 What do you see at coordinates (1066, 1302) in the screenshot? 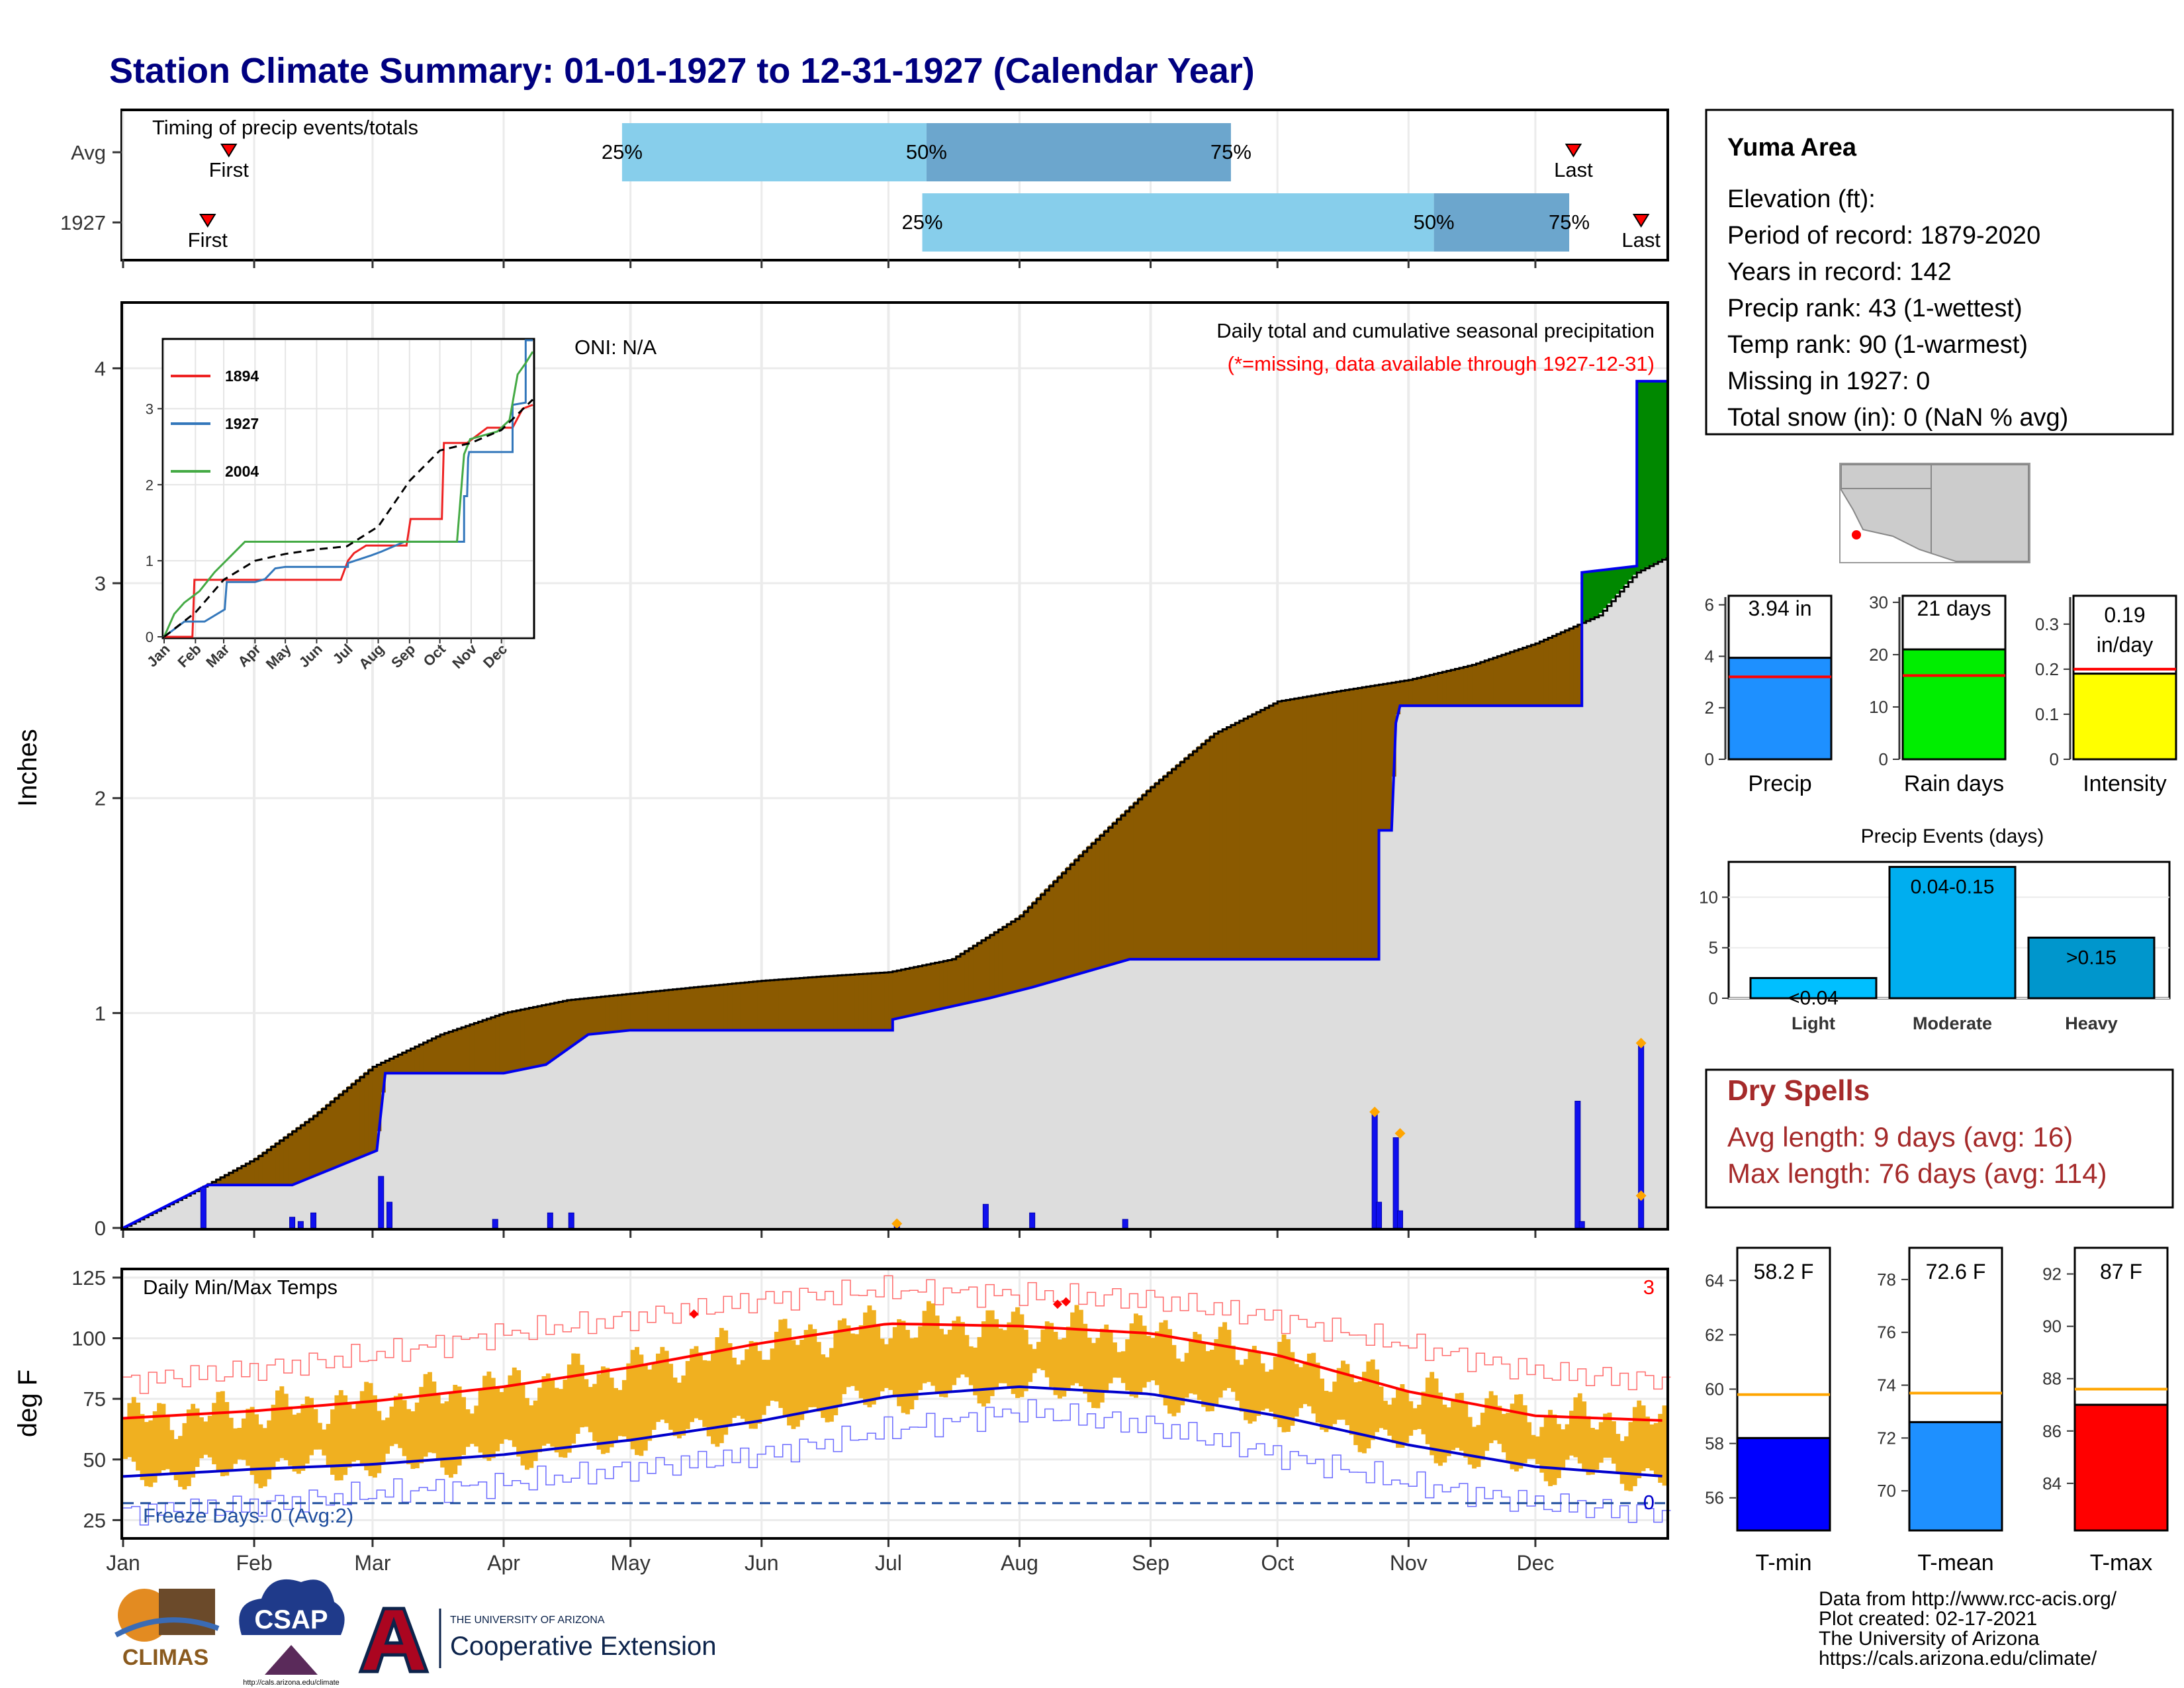
I see `record-high-marker` at bounding box center [1066, 1302].